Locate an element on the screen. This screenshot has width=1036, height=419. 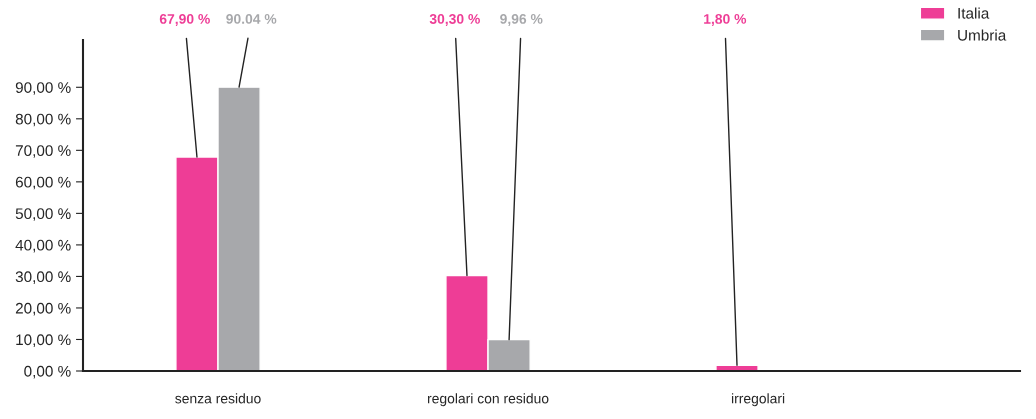
data-label: 67,90 % is located at coordinates (184, 20).